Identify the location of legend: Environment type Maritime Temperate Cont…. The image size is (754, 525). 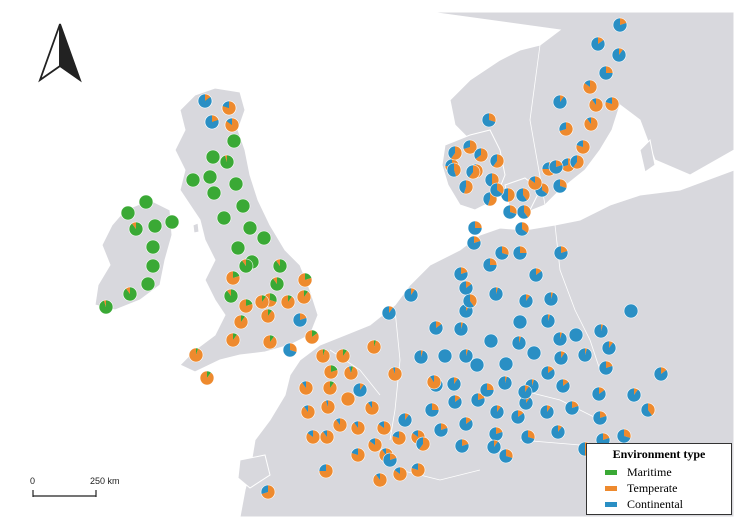
(659, 479).